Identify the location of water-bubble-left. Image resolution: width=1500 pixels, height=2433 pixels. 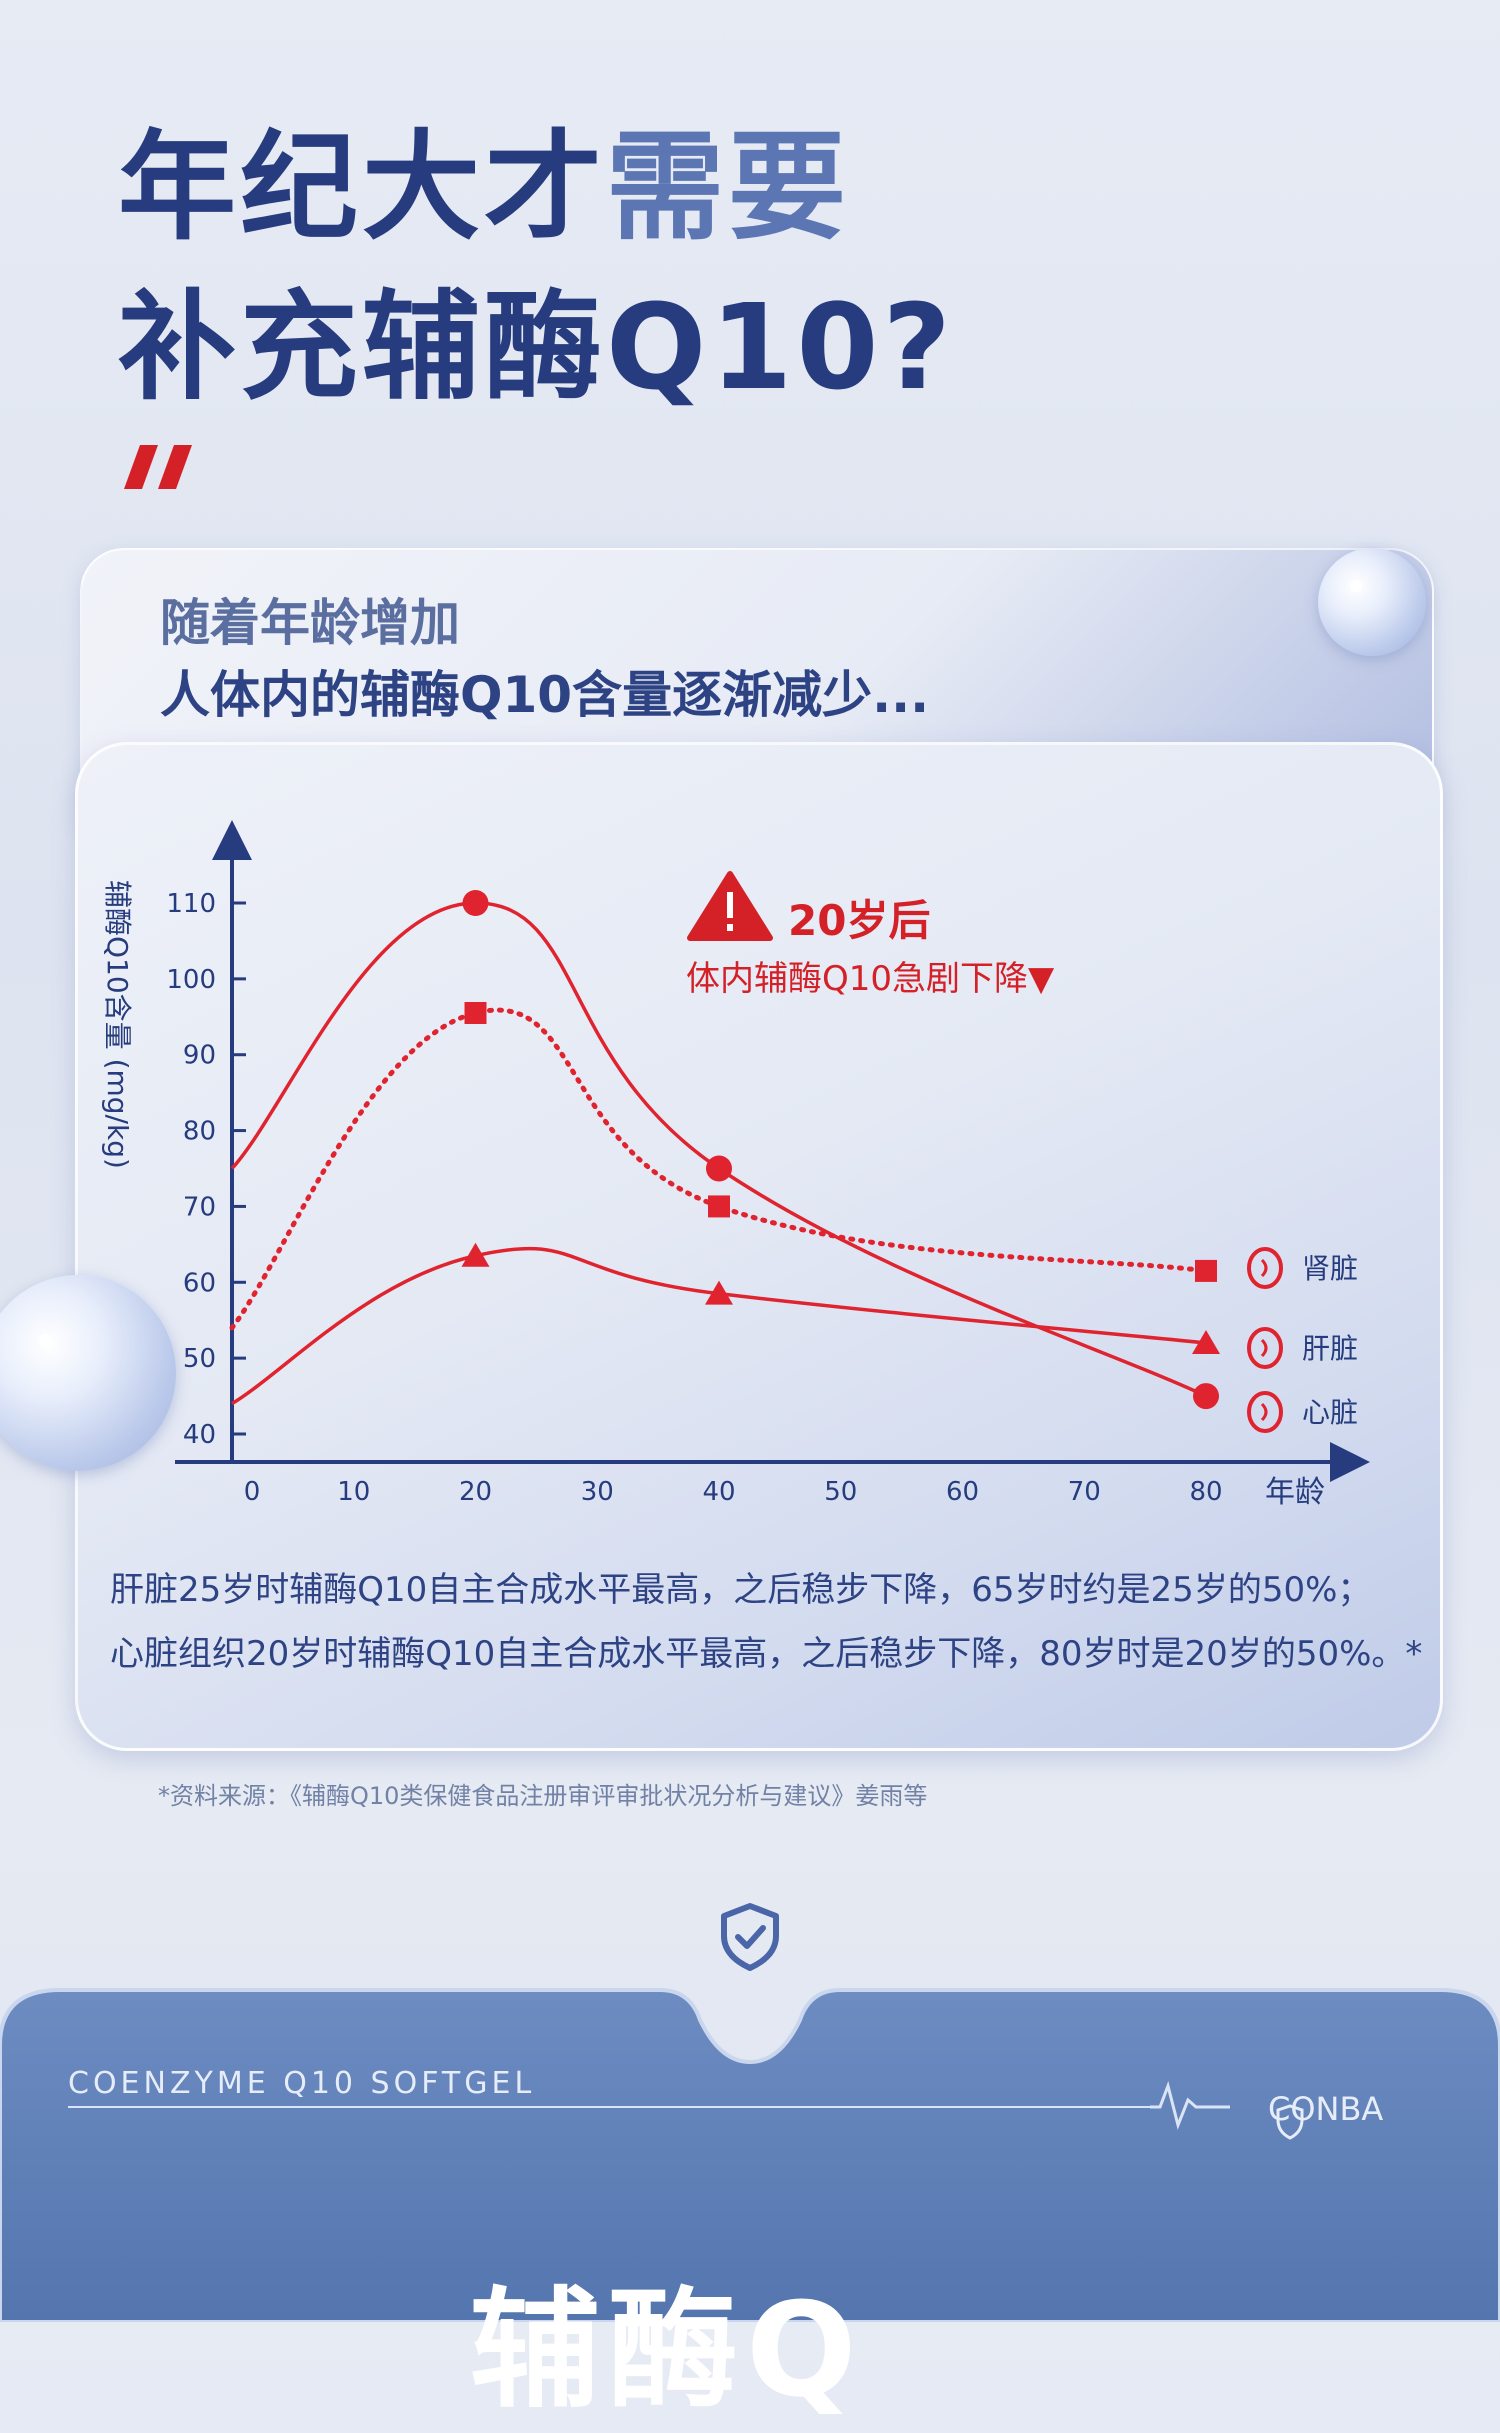
(88, 1373).